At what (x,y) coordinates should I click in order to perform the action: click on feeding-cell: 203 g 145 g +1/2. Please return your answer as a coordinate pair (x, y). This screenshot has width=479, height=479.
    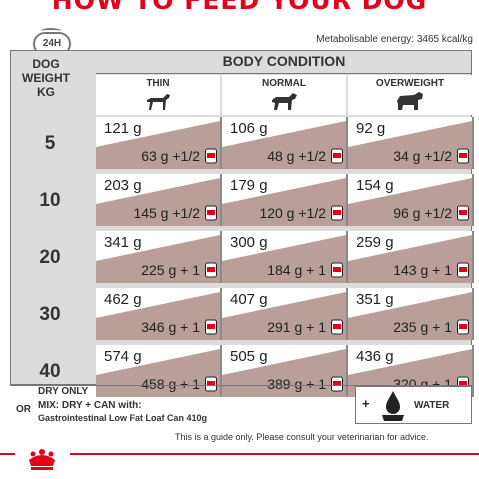
    Looking at the image, I should click on (159, 200).